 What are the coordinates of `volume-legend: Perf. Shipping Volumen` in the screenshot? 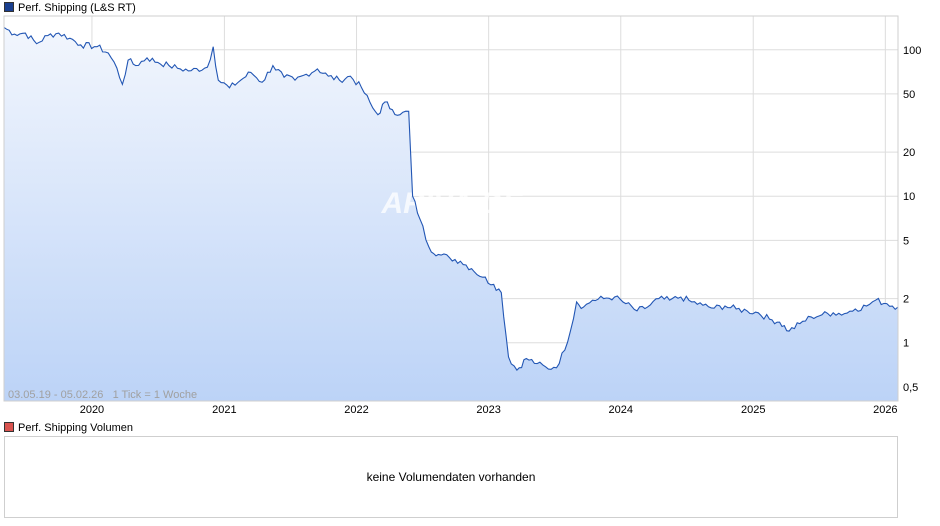 It's located at (68, 428).